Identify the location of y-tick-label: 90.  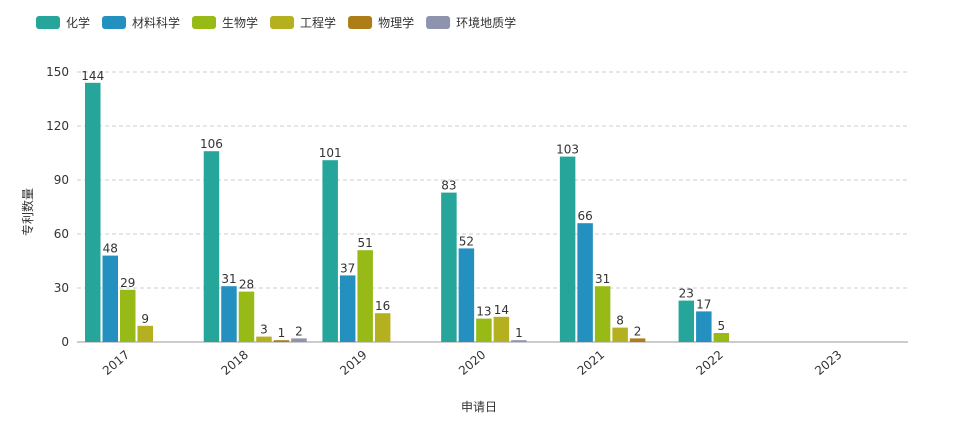
(61, 180).